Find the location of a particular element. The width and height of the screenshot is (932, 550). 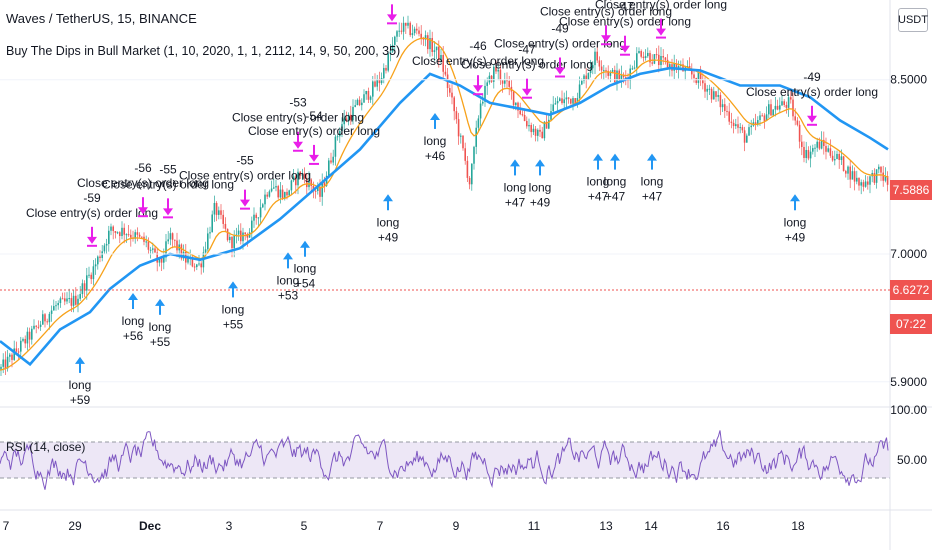

currency-button: USDT is located at coordinates (913, 20).